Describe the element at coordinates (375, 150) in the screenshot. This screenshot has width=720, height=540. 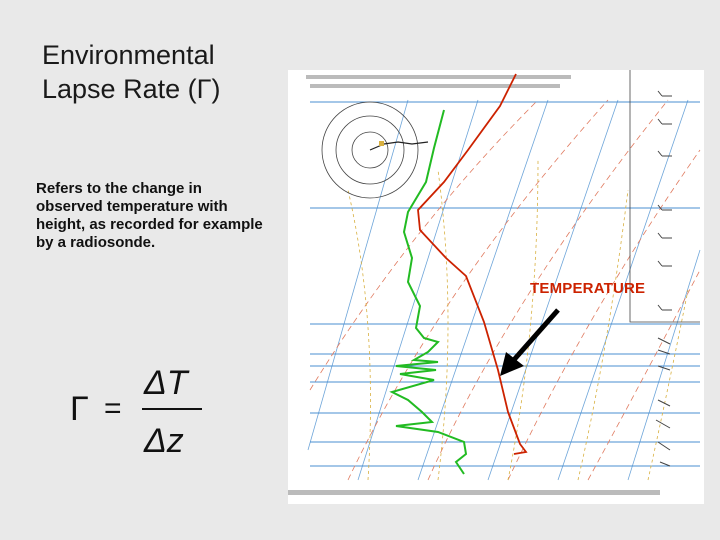
I see `hodograph` at that location.